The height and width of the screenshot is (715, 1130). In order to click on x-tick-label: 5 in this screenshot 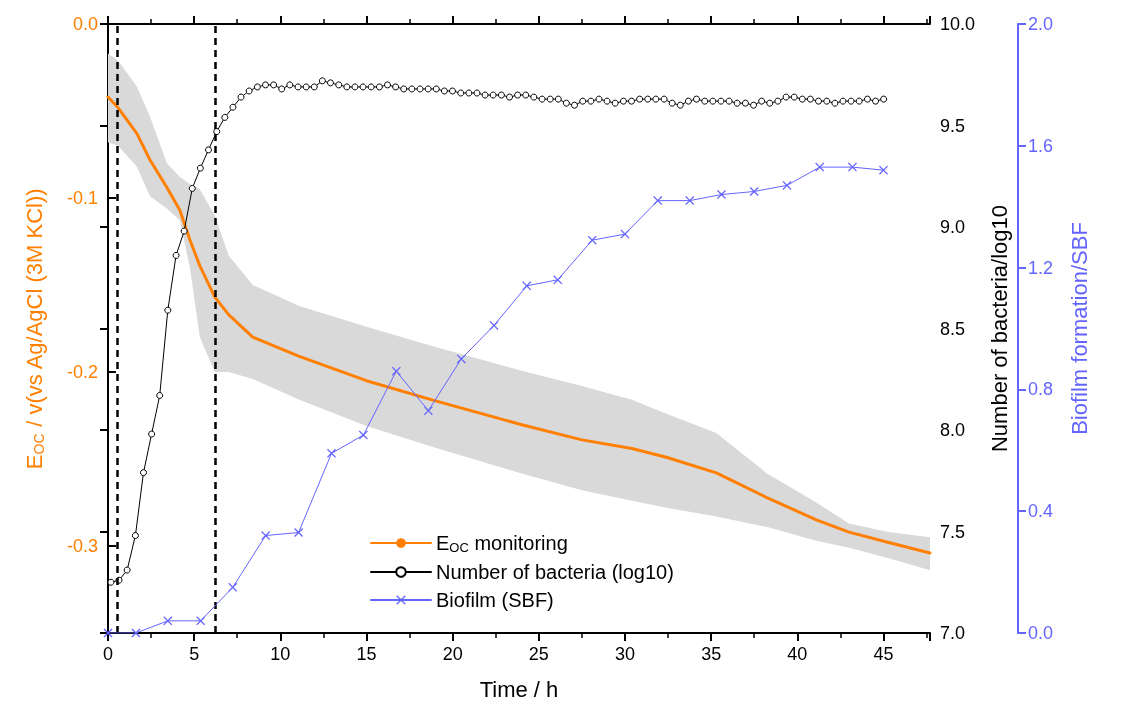, I will do `click(194, 654)`.